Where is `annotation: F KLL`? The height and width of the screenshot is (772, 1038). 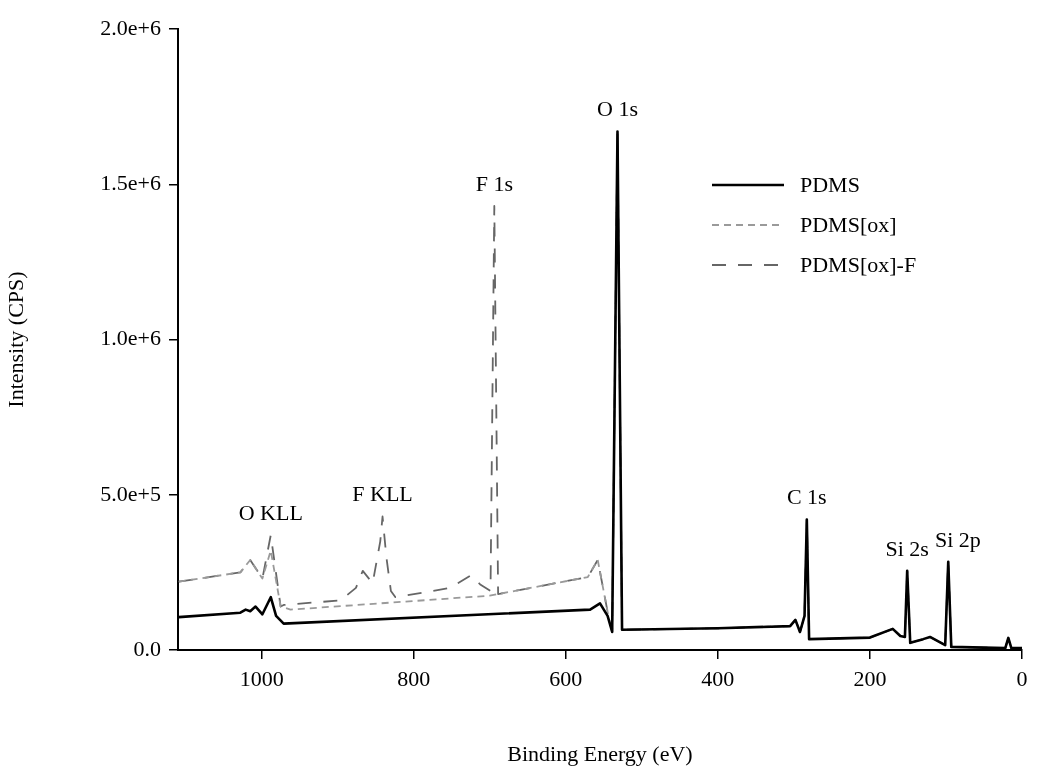 annotation: F KLL is located at coordinates (382, 494).